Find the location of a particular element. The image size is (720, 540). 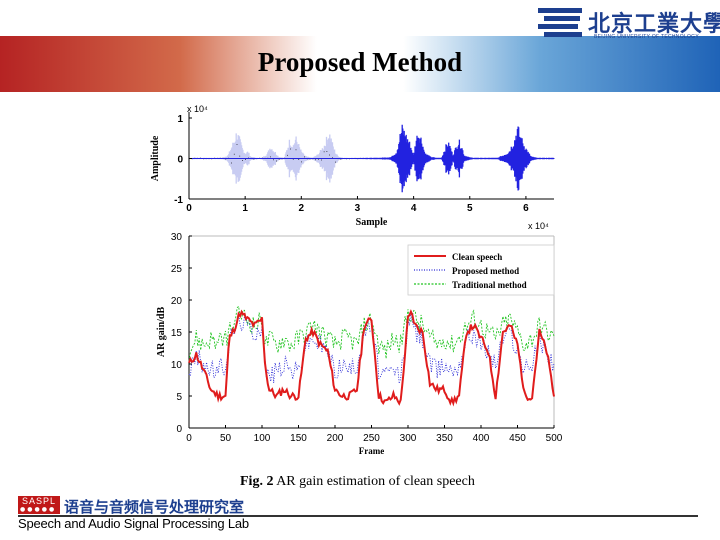

waveform-x-tick-label: 3 is located at coordinates (358, 208).